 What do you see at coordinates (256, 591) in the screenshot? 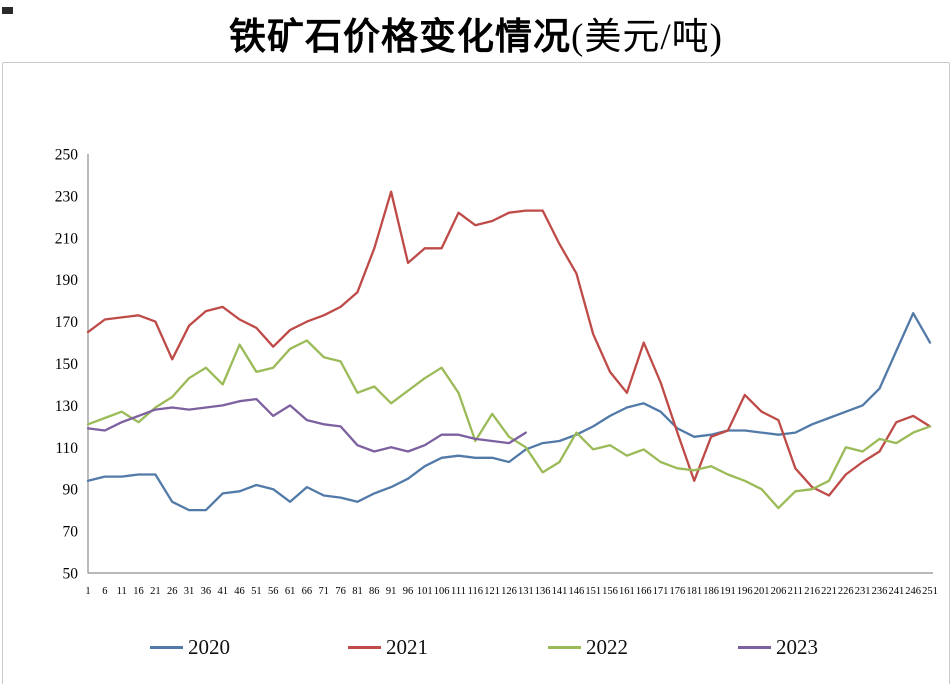
I see `x-axis-tick-label: 51` at bounding box center [256, 591].